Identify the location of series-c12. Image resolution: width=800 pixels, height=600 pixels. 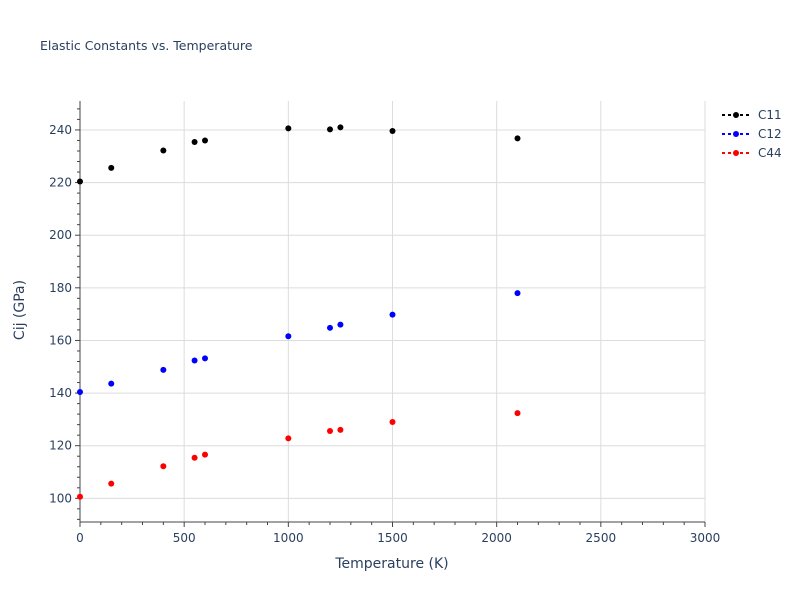
(299, 343).